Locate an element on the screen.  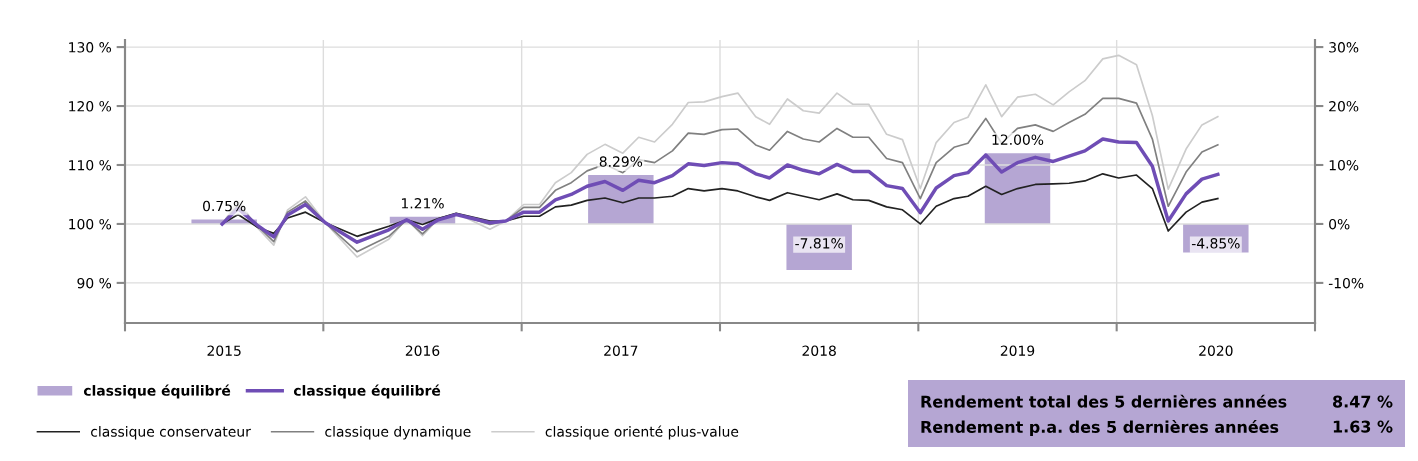
data-label: 8.29% is located at coordinates (621, 161).